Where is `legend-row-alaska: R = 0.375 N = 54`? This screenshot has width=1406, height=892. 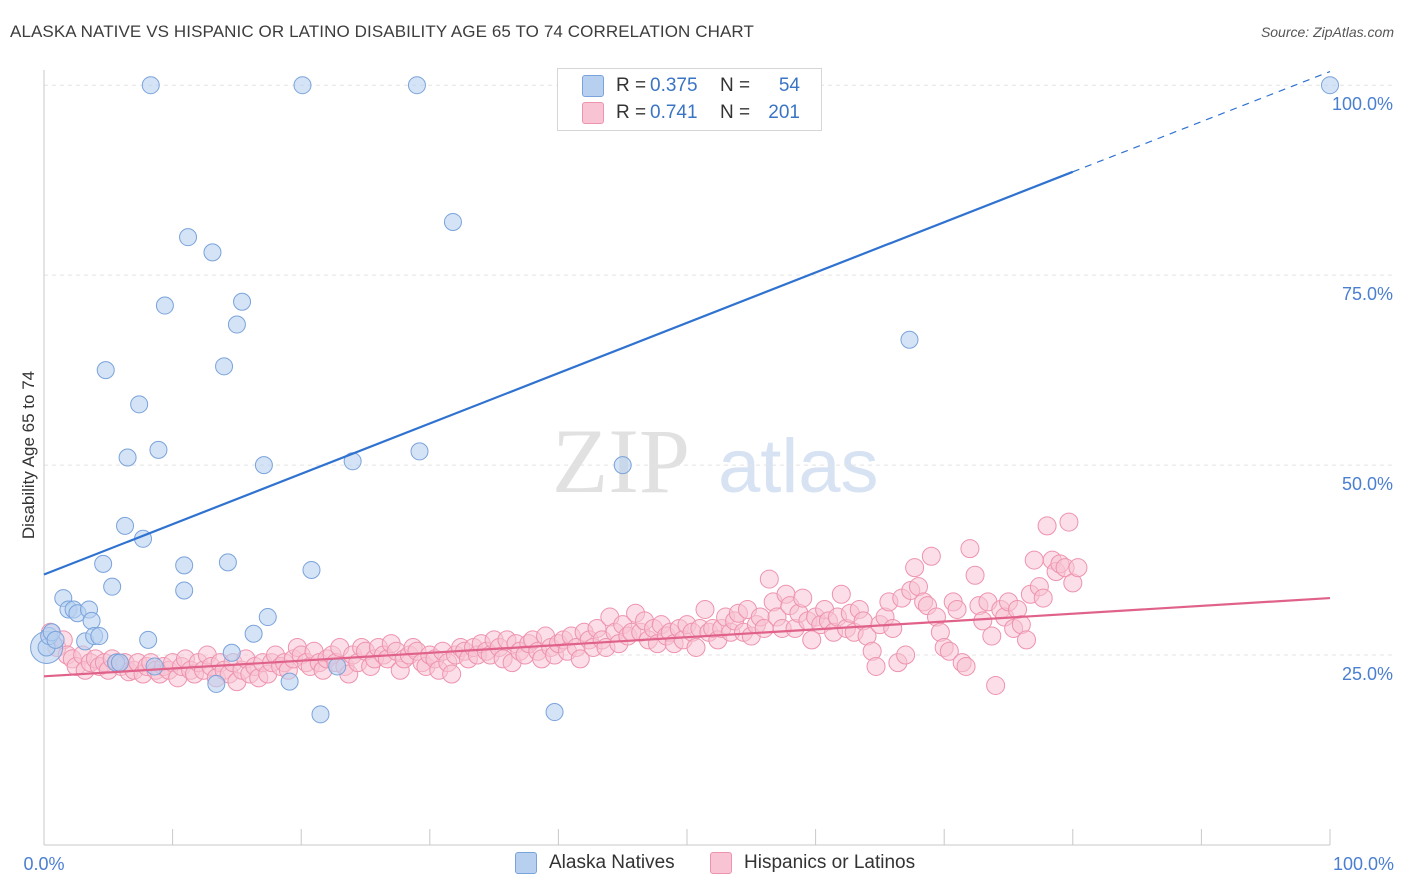 legend-row-alaska: R = 0.375 N = 54 is located at coordinates (691, 86).